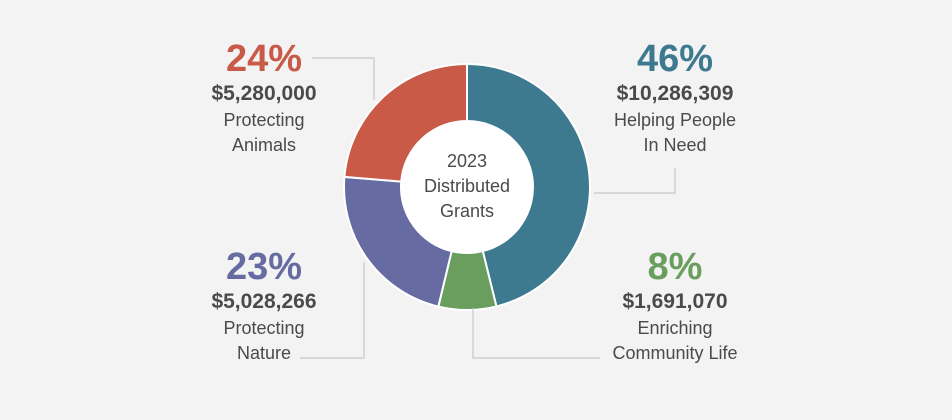 The image size is (952, 420). What do you see at coordinates (675, 120) in the screenshot?
I see `name-line1-helping-people: Helping People` at bounding box center [675, 120].